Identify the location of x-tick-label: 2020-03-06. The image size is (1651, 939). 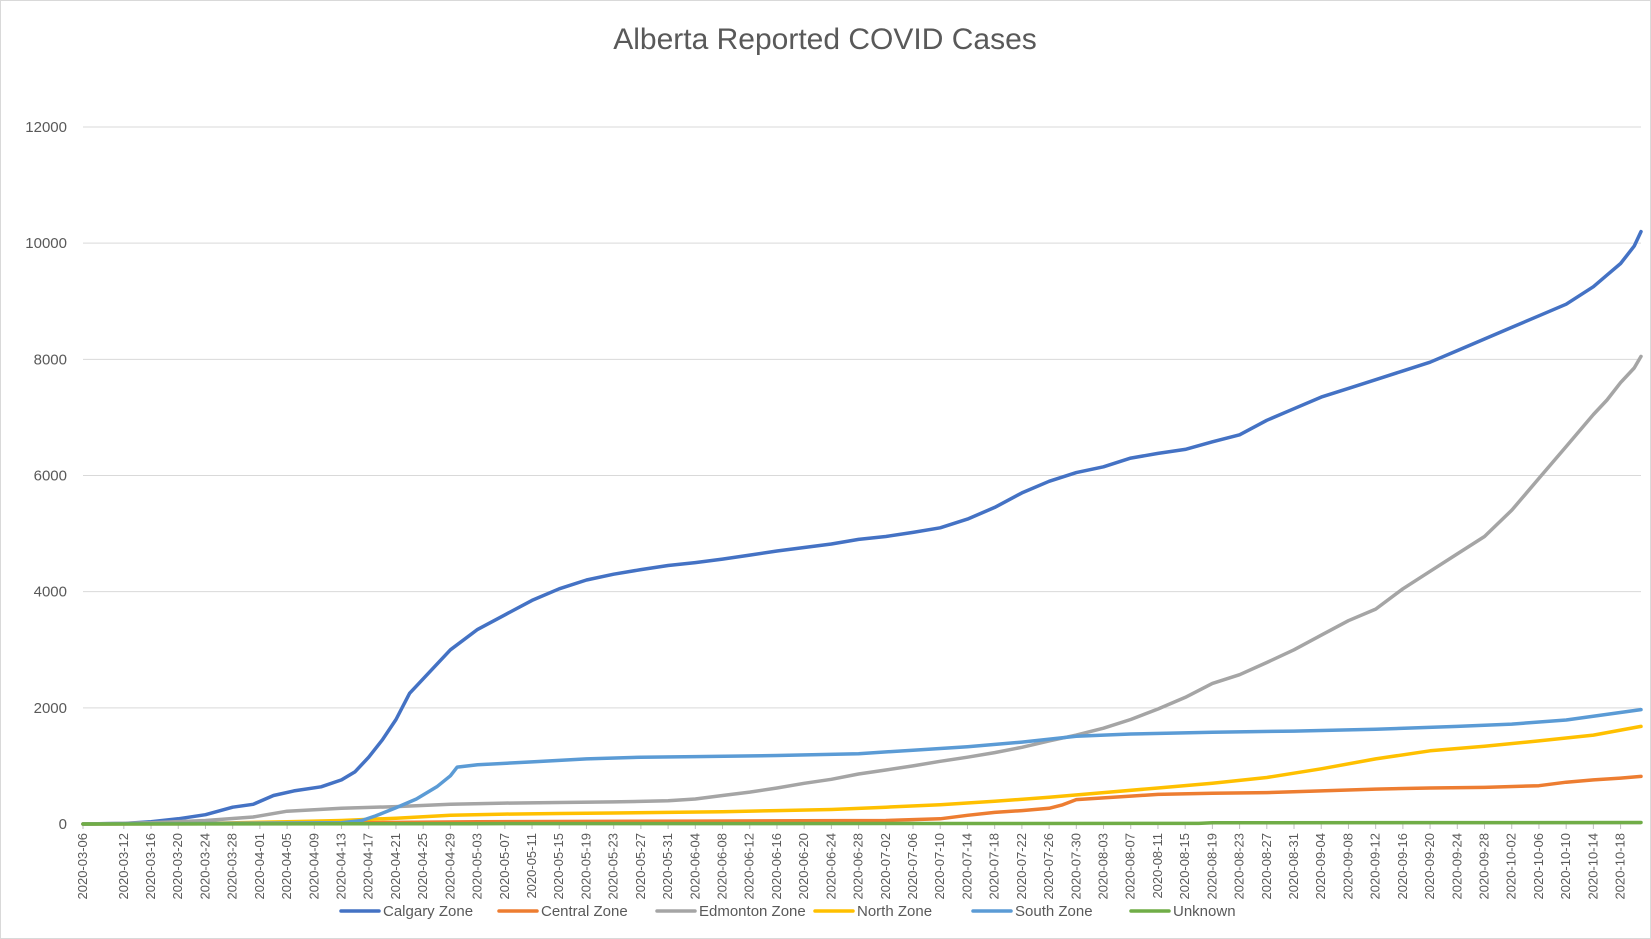
(82, 866).